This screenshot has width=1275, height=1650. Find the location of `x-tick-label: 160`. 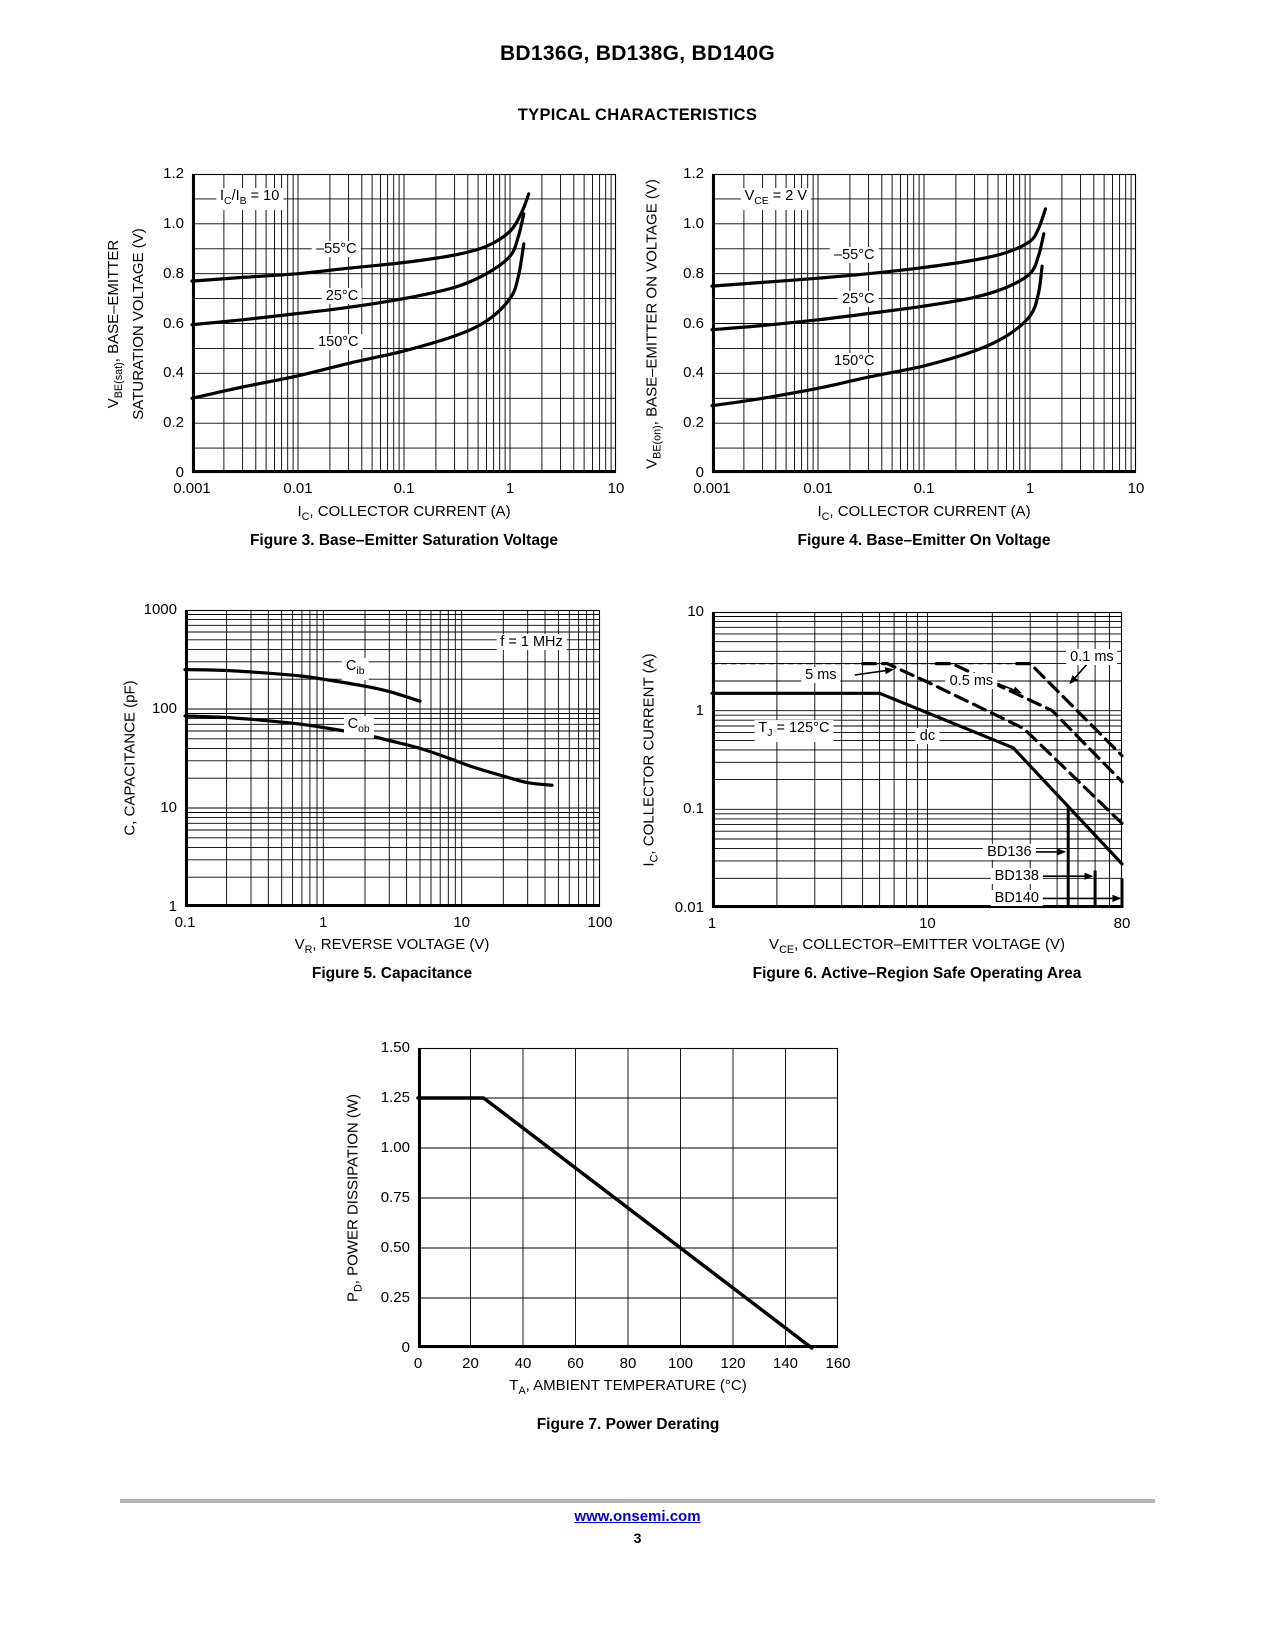

x-tick-label: 160 is located at coordinates (838, 1363).